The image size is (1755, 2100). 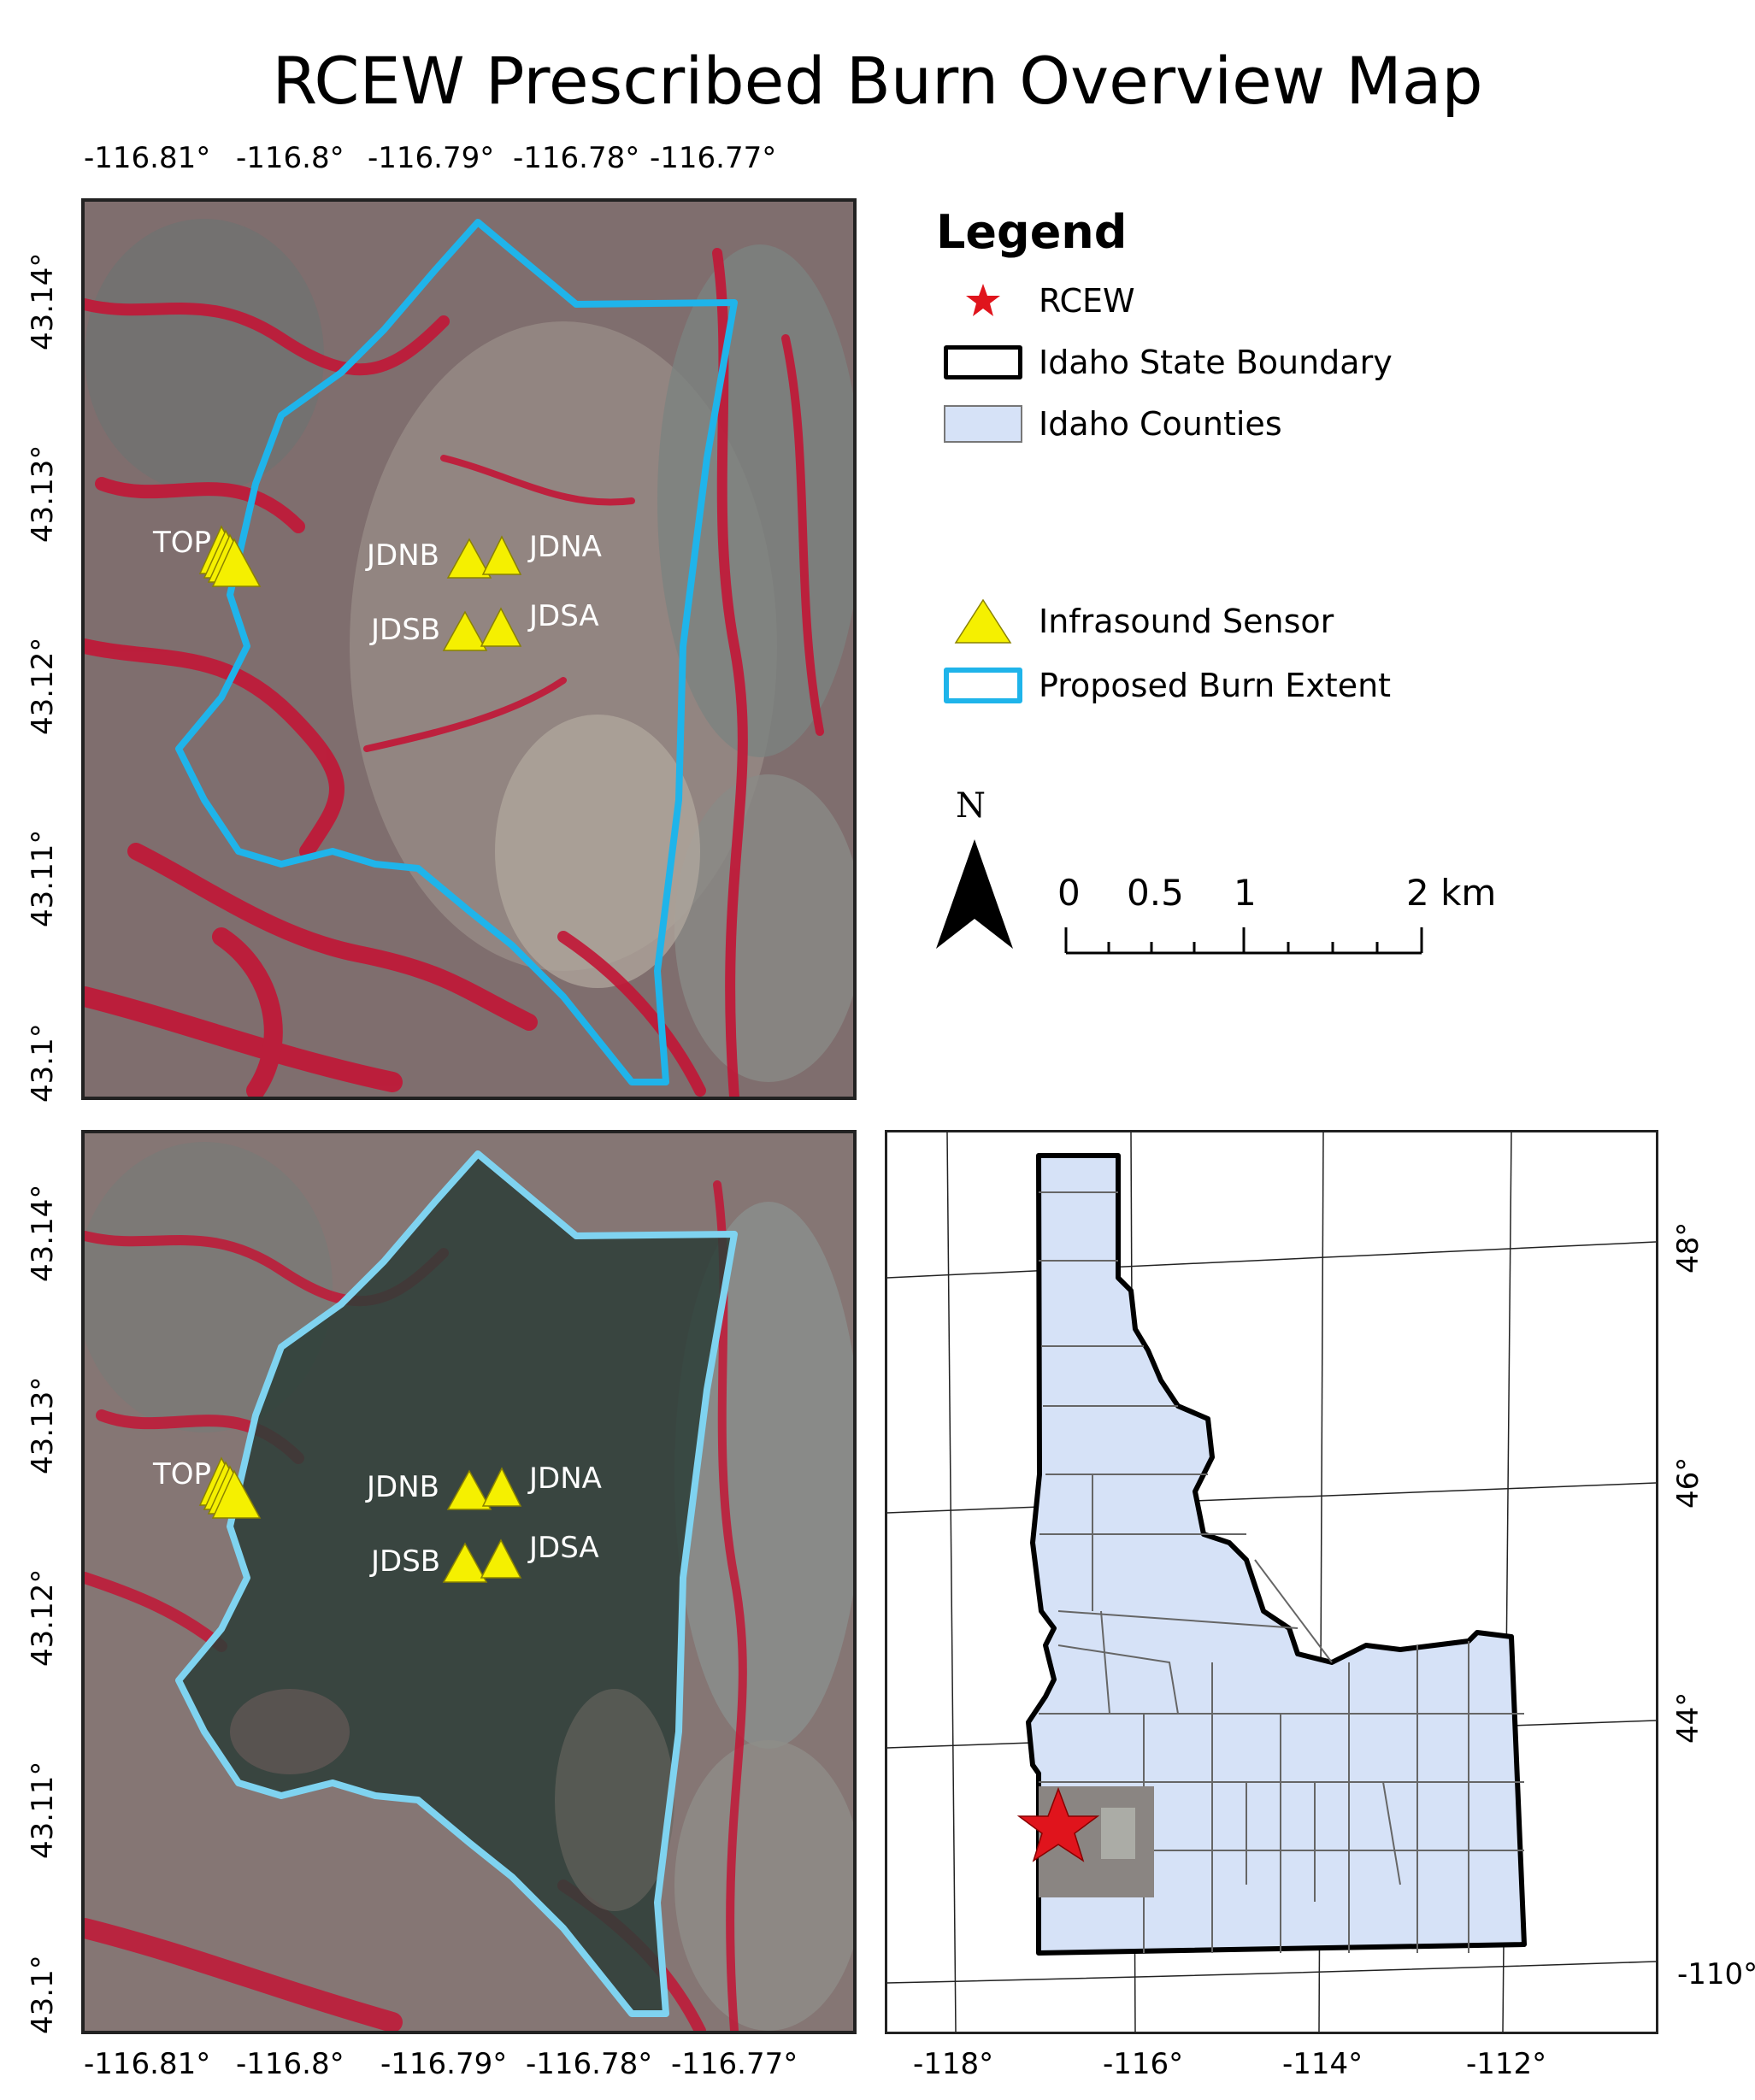 I want to click on bottom-y-tick-label: 43.11°, so click(x=43, y=1810).